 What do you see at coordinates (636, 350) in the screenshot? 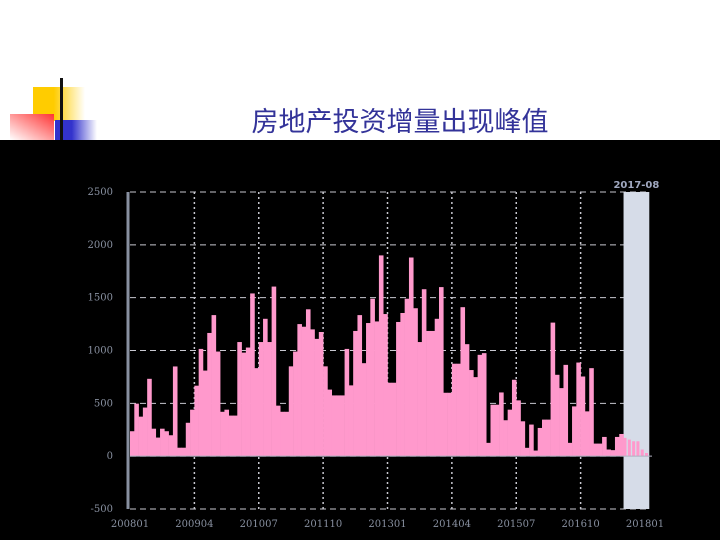
I see `highlight-band` at bounding box center [636, 350].